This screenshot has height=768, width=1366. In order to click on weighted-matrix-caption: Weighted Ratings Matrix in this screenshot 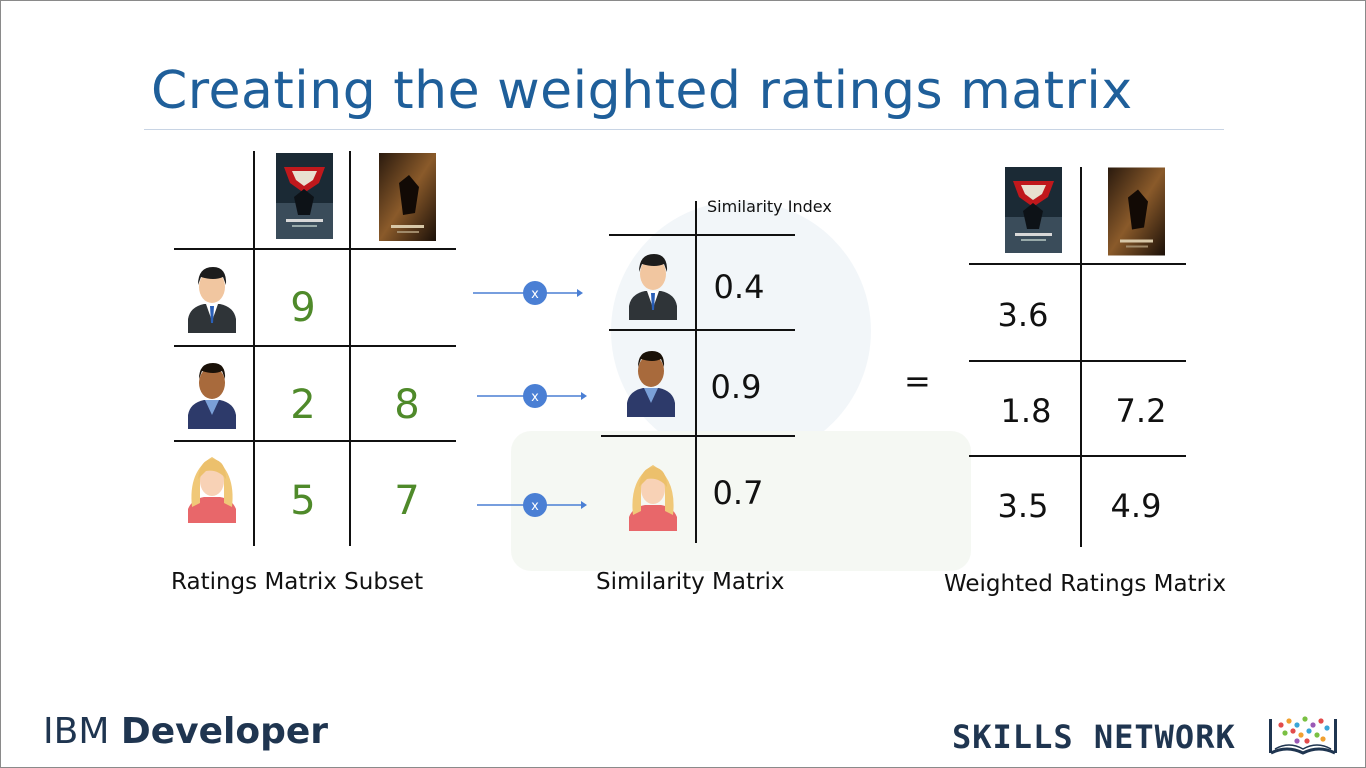, I will do `click(1085, 584)`.